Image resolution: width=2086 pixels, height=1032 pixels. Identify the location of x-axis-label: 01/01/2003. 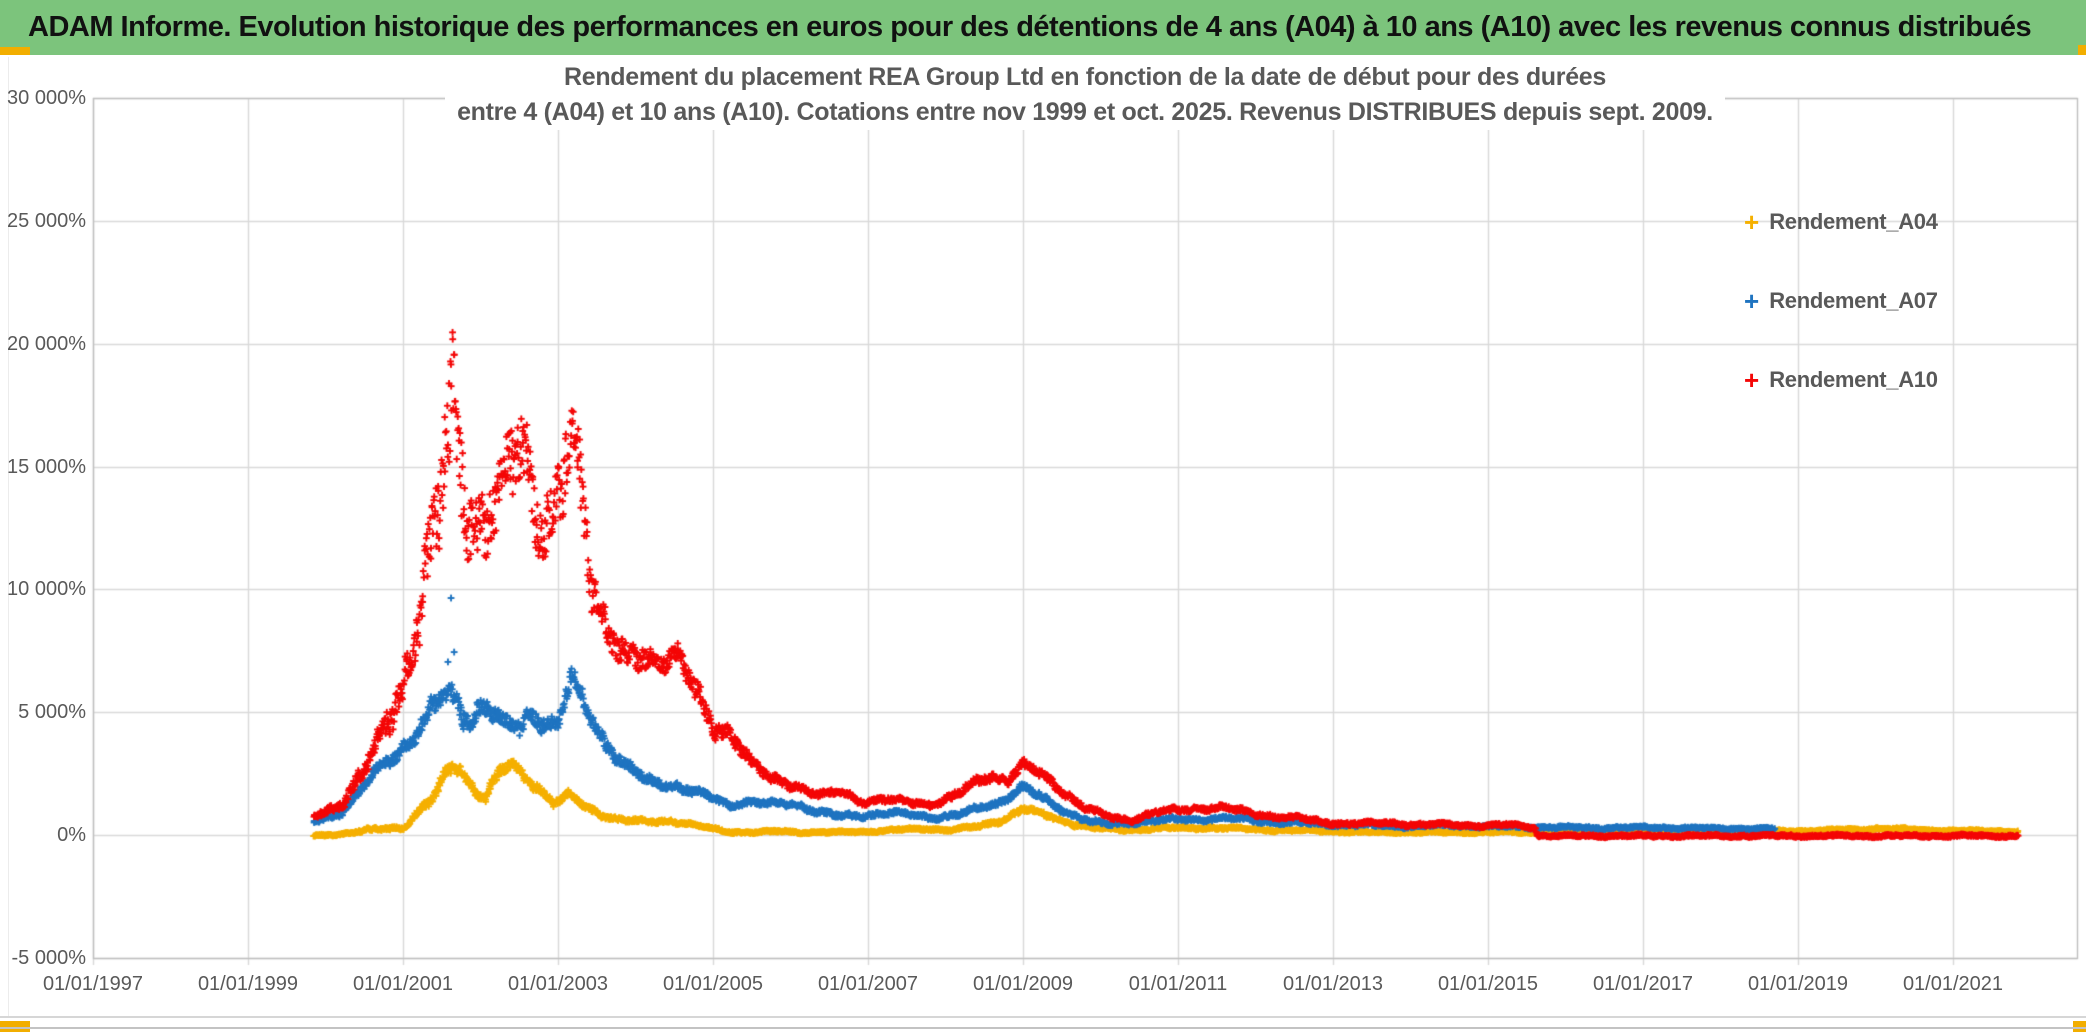
(558, 984).